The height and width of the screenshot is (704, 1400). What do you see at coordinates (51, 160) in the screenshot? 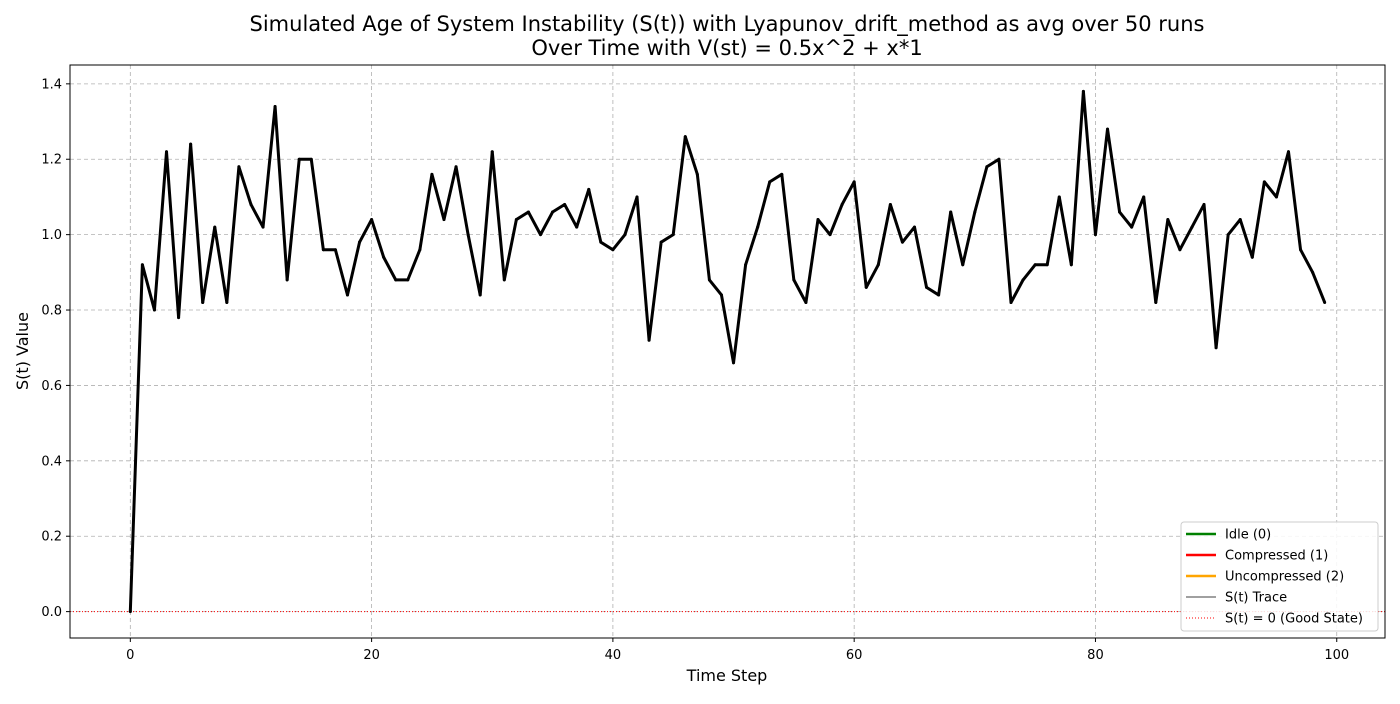
I see `y-tick-label: 1.2` at bounding box center [51, 160].